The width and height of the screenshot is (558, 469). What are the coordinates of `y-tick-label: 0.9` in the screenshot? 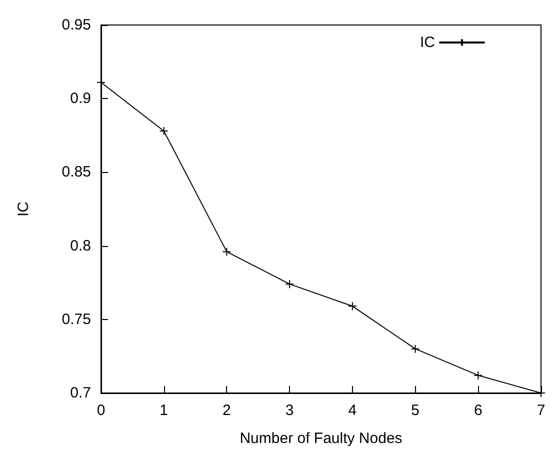 It's located at (80, 99).